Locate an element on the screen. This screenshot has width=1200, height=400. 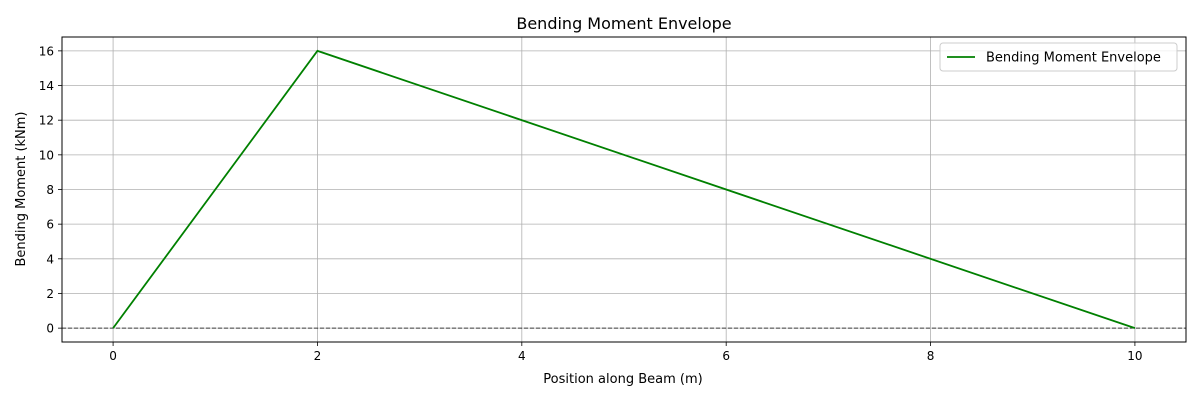
x-tick-label: 0 is located at coordinates (113, 356).